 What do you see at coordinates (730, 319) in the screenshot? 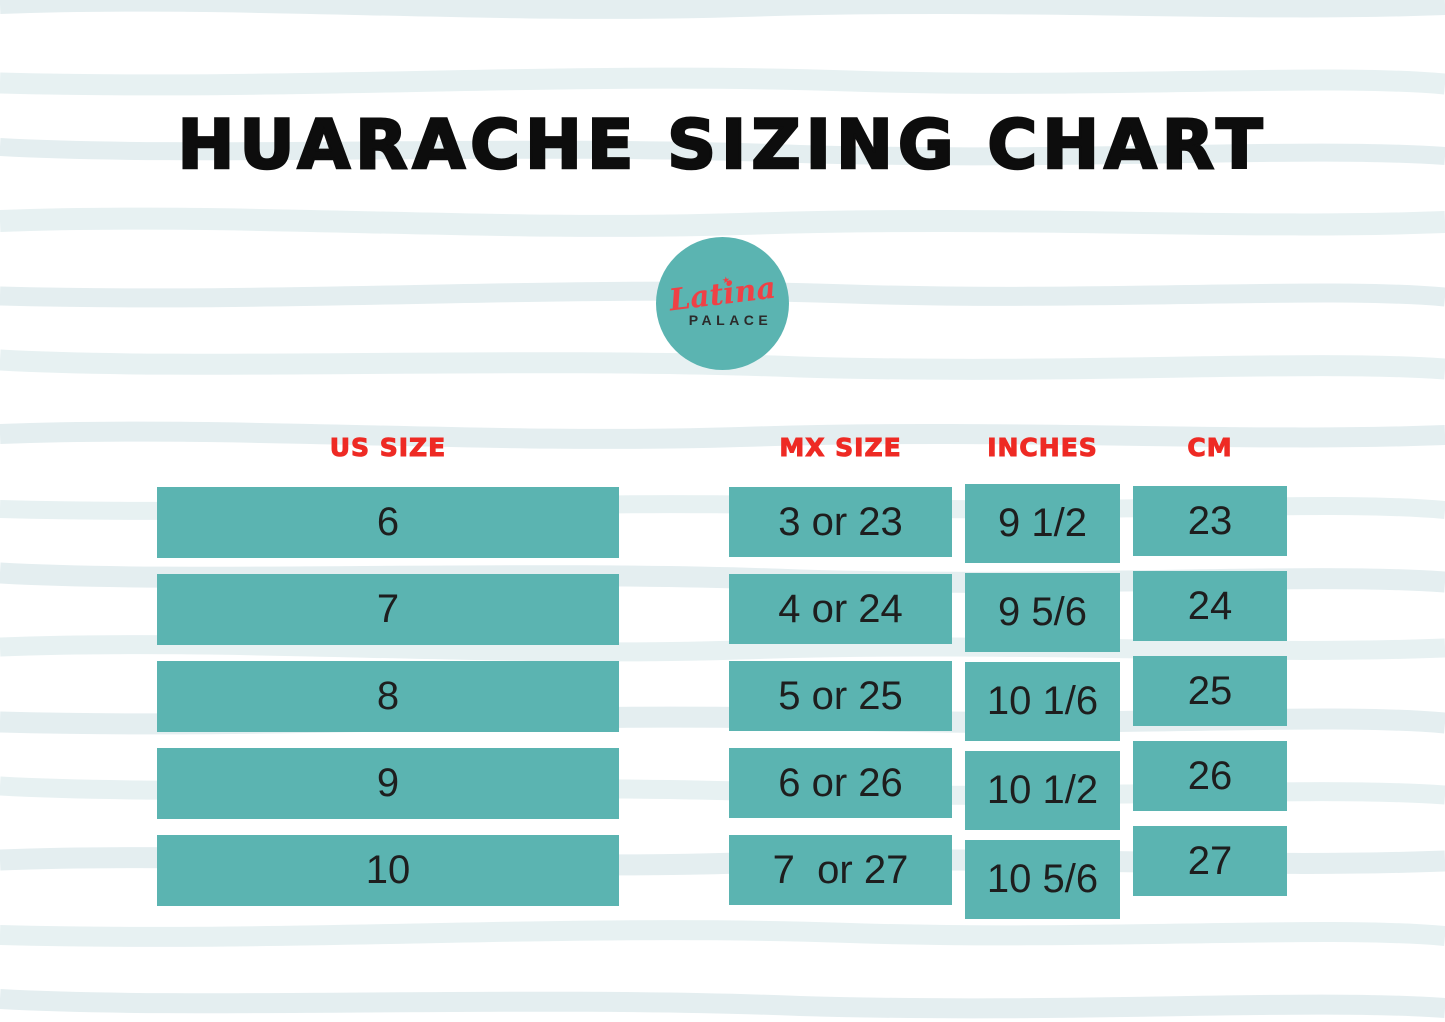
I see `brand-name-sub: PALACE` at bounding box center [730, 319].